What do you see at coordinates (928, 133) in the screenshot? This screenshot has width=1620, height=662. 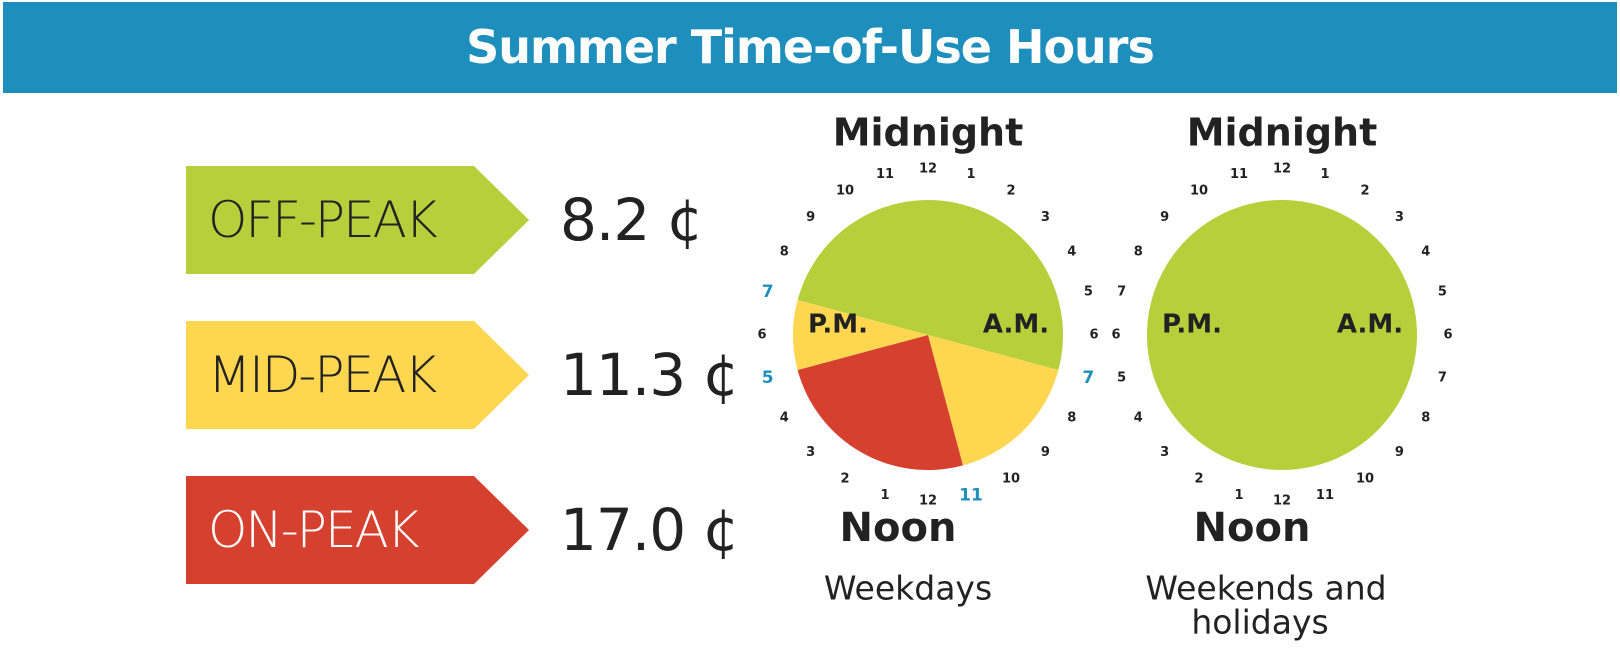 I see `weekday-midnight-label: Midnight` at bounding box center [928, 133].